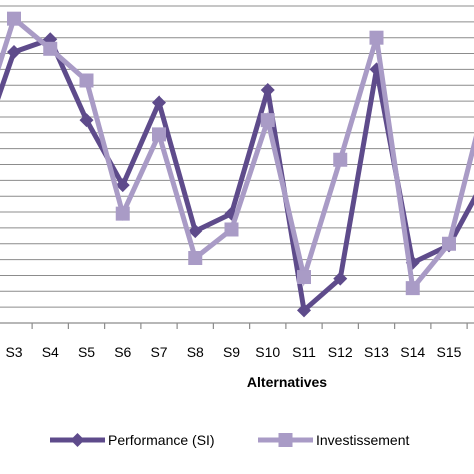 This screenshot has width=474, height=474. I want to click on x-tick-label: S13, so click(376, 352).